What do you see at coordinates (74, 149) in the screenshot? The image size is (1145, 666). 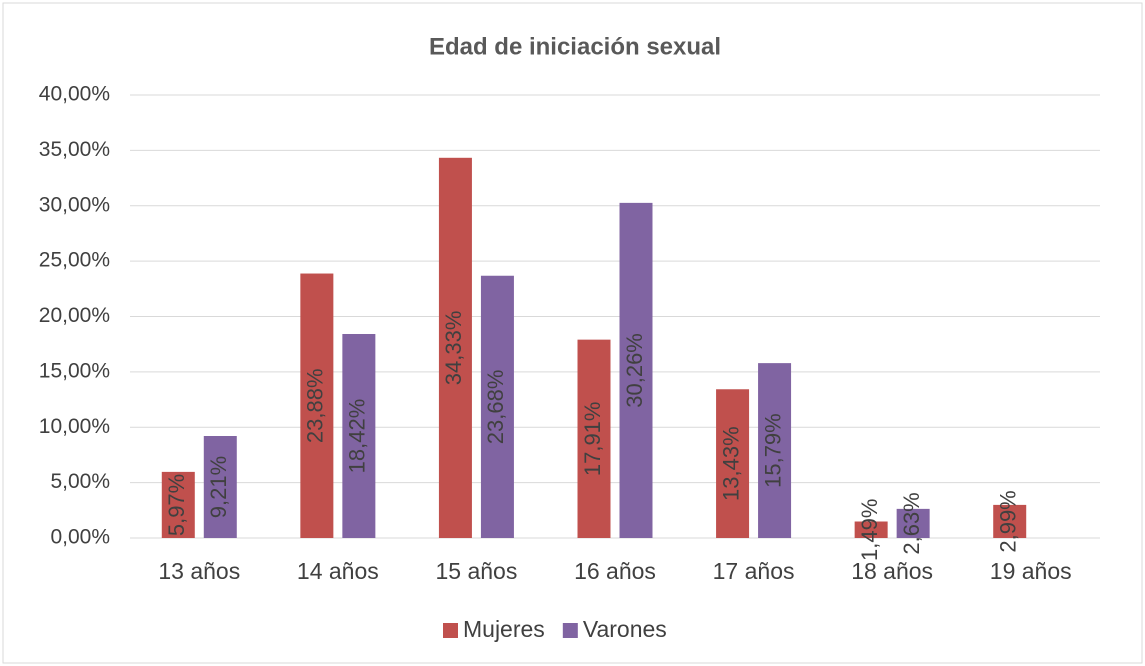 I see `y-tick-label: 35,00%` at bounding box center [74, 149].